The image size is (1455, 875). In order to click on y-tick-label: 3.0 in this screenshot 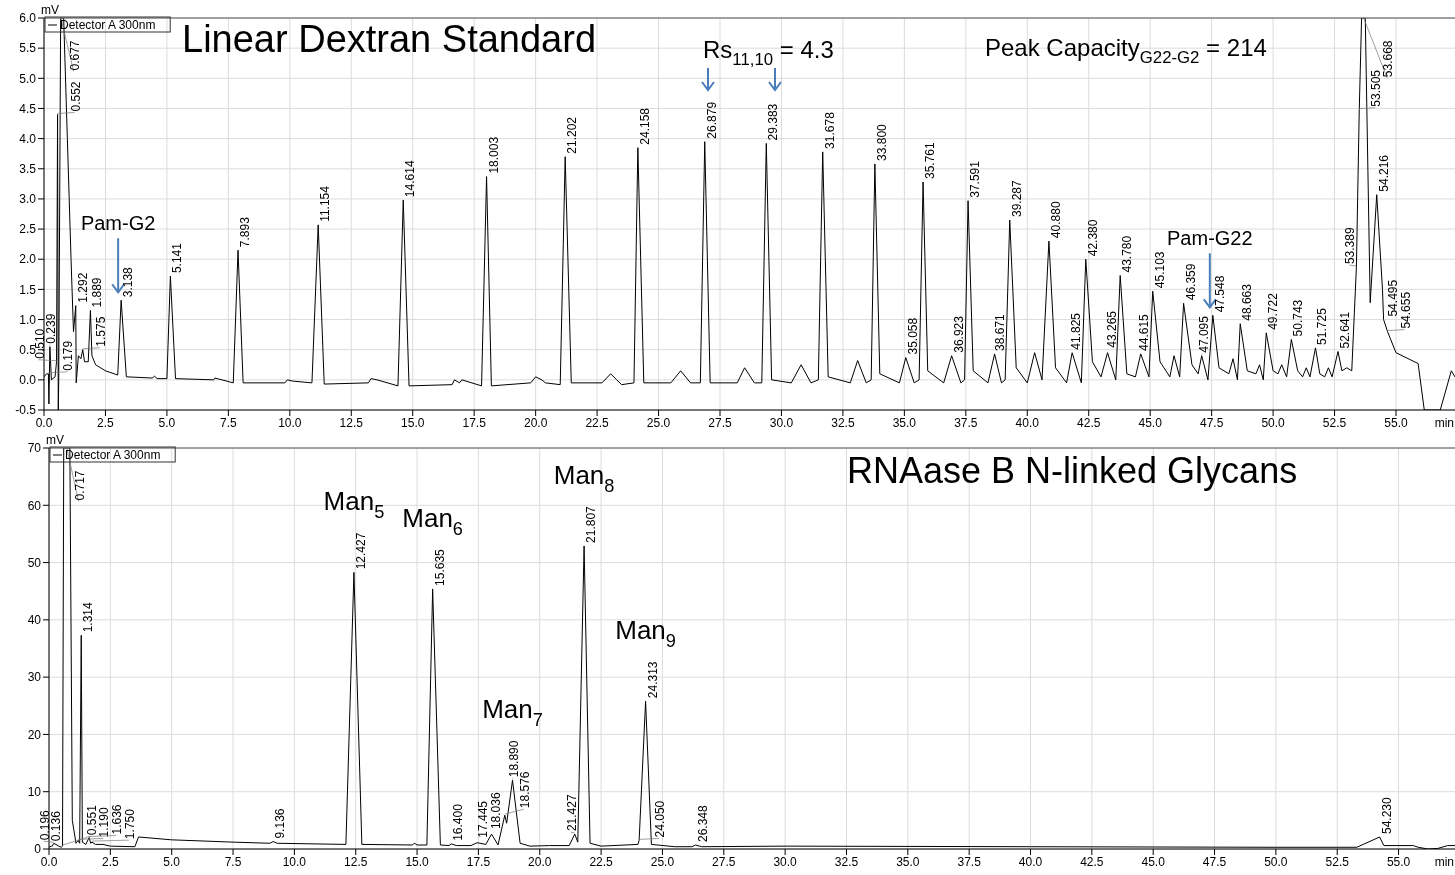, I will do `click(28, 199)`.